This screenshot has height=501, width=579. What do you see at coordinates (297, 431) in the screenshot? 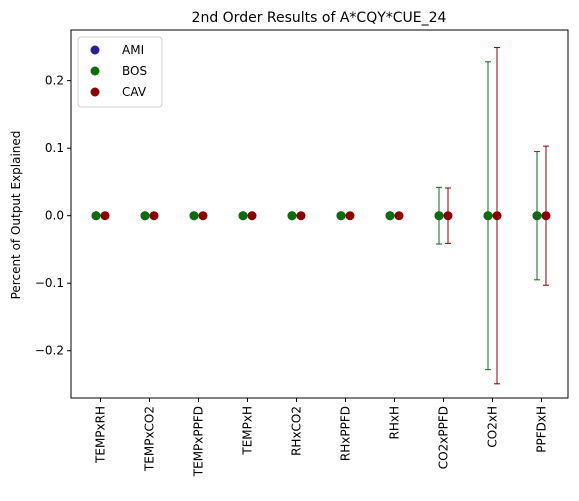
I see `x-tick-label: RHxCO2` at bounding box center [297, 431].